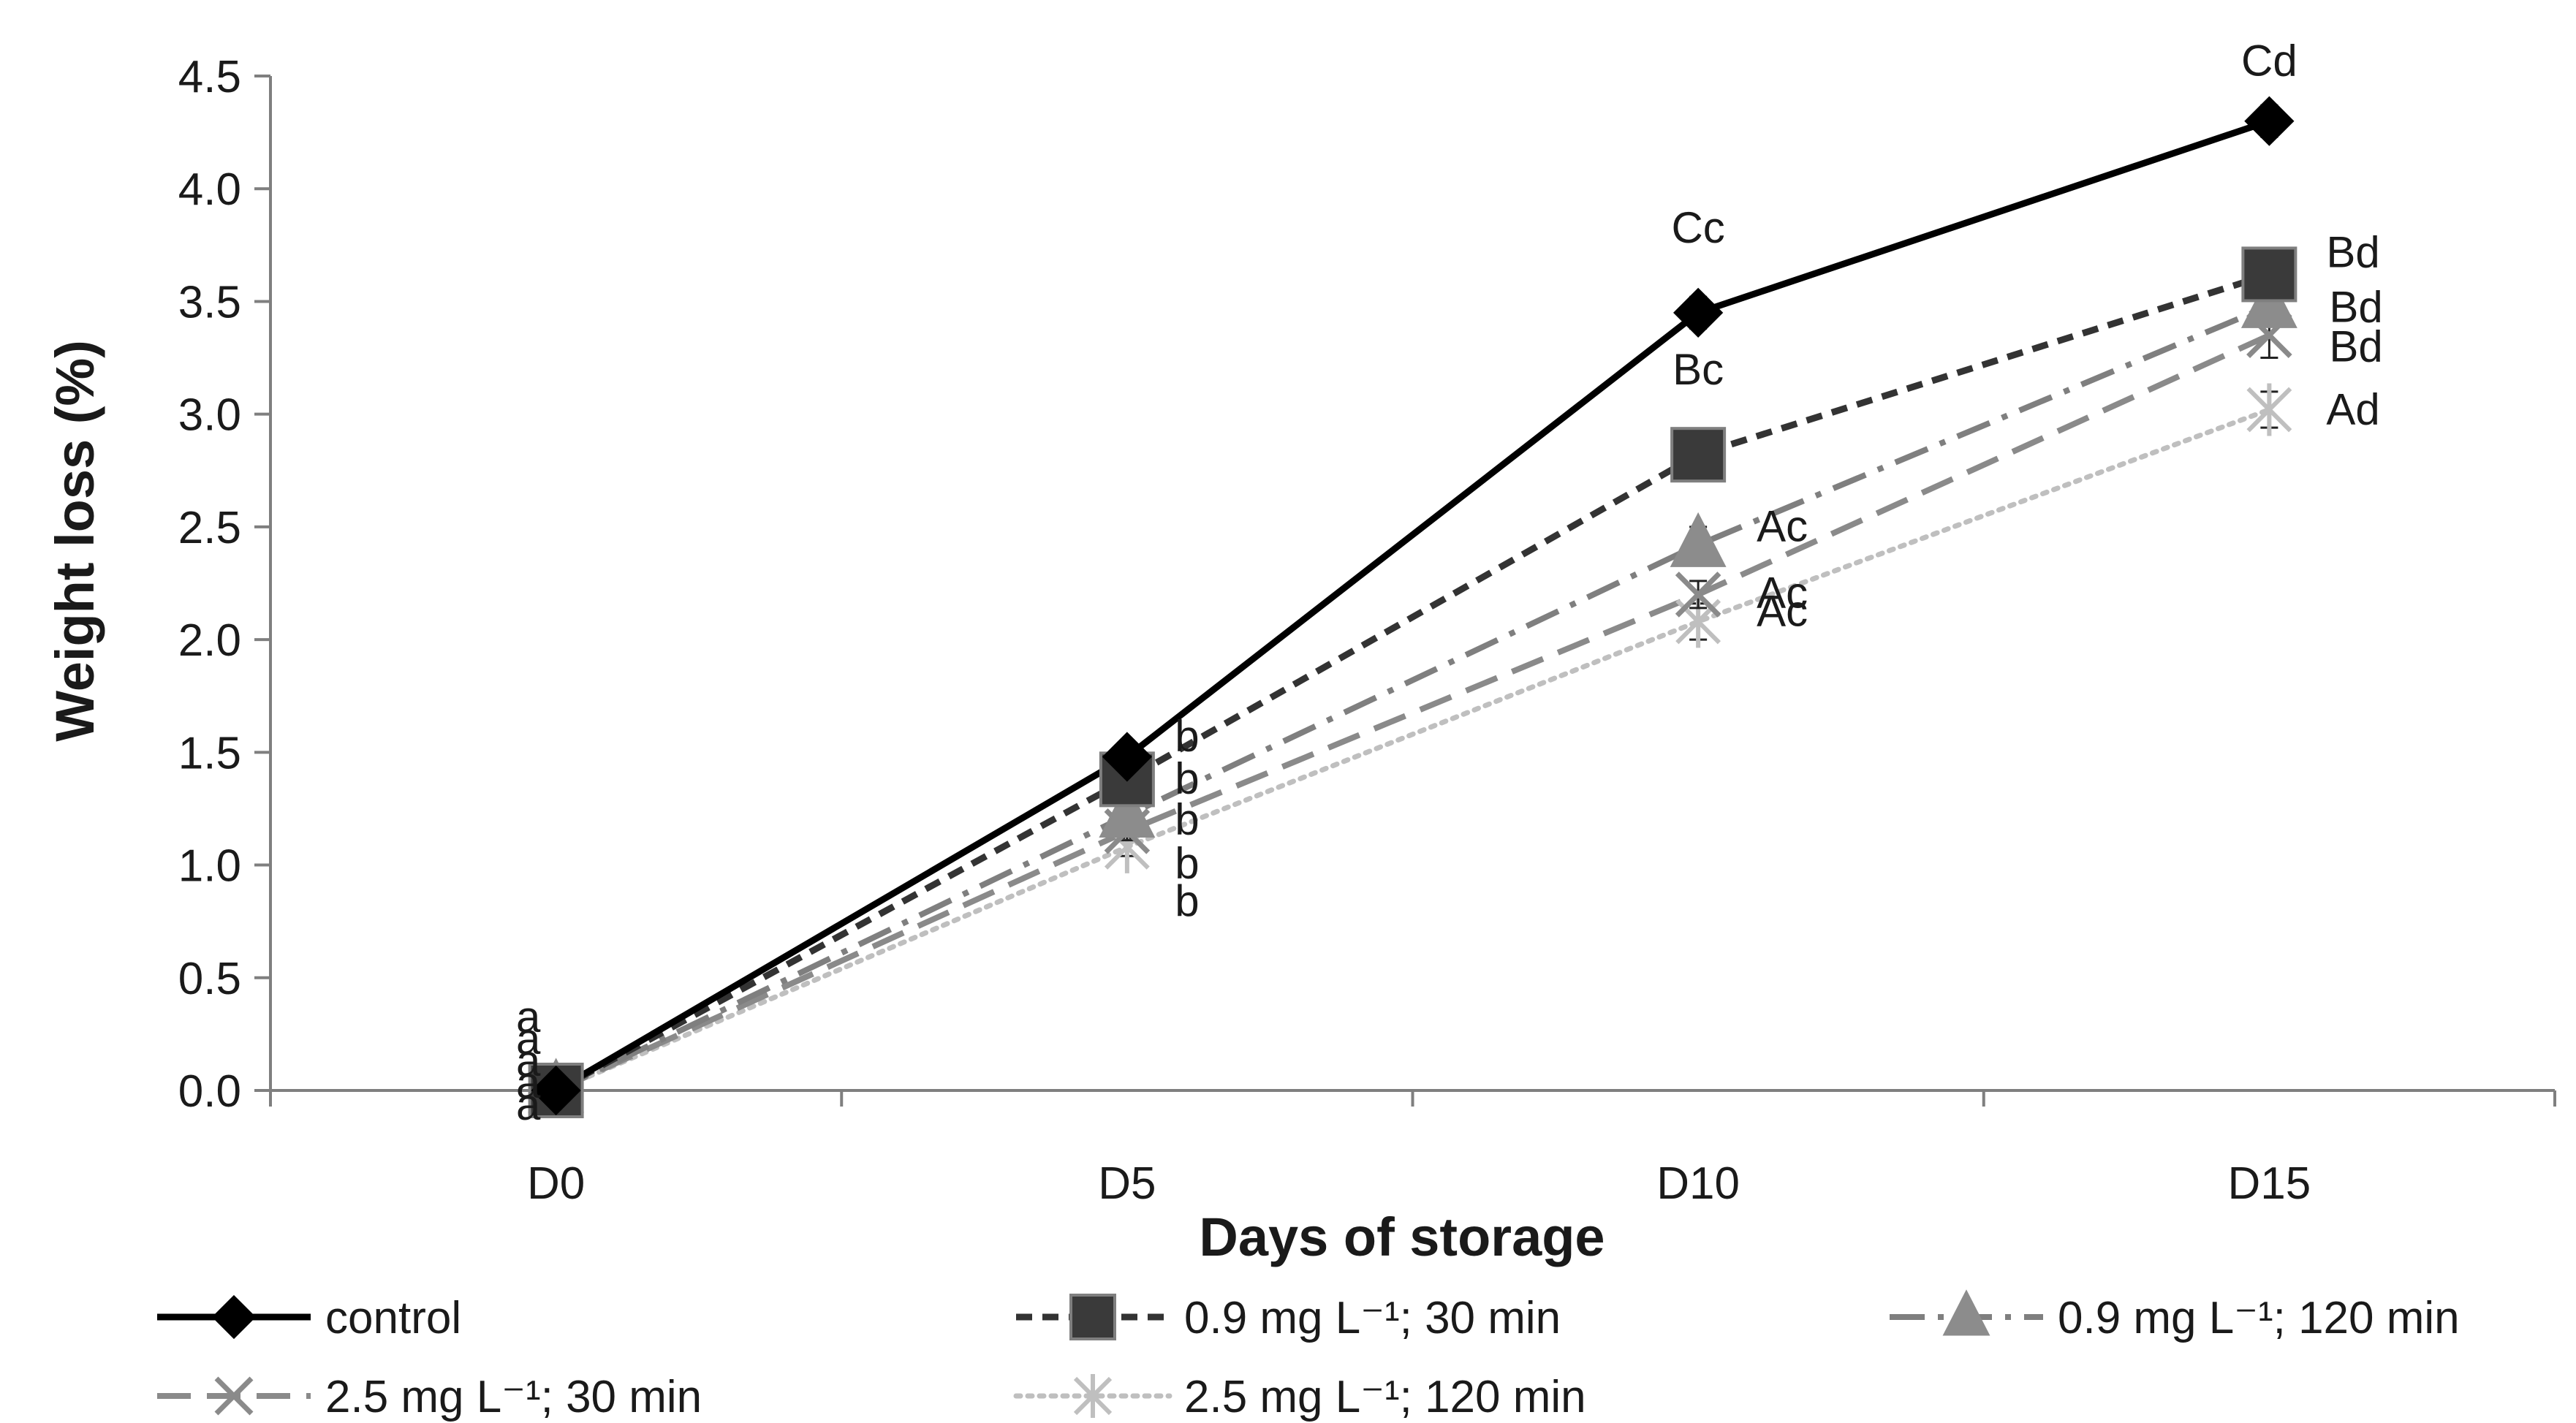 This screenshot has height=1423, width=2576. What do you see at coordinates (75, 541) in the screenshot?
I see `y-axis-title: Weight loss (%)` at bounding box center [75, 541].